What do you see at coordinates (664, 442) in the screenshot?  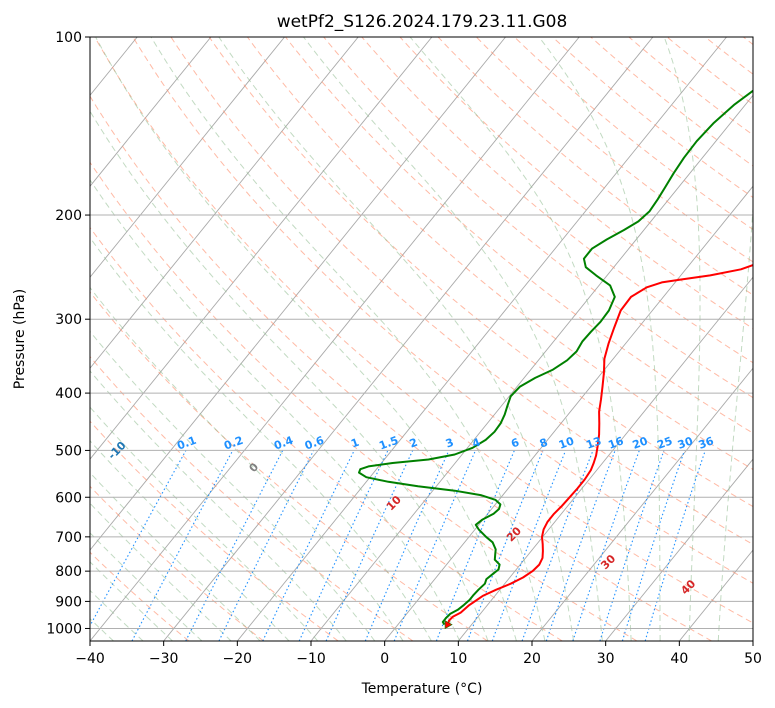 I see `mixing-ratio-label: 25` at bounding box center [664, 442].